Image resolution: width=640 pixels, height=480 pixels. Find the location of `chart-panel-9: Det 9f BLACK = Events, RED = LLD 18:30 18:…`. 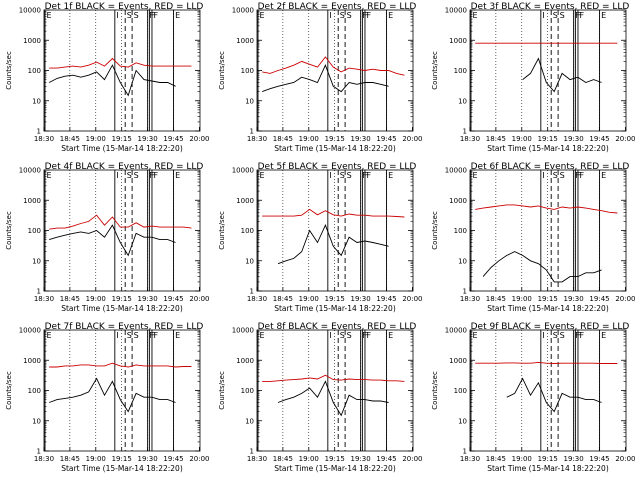

chart-panel-9: Det 9f BLACK = Events, RED = LLD 18:30 18:… is located at coordinates (533, 397).